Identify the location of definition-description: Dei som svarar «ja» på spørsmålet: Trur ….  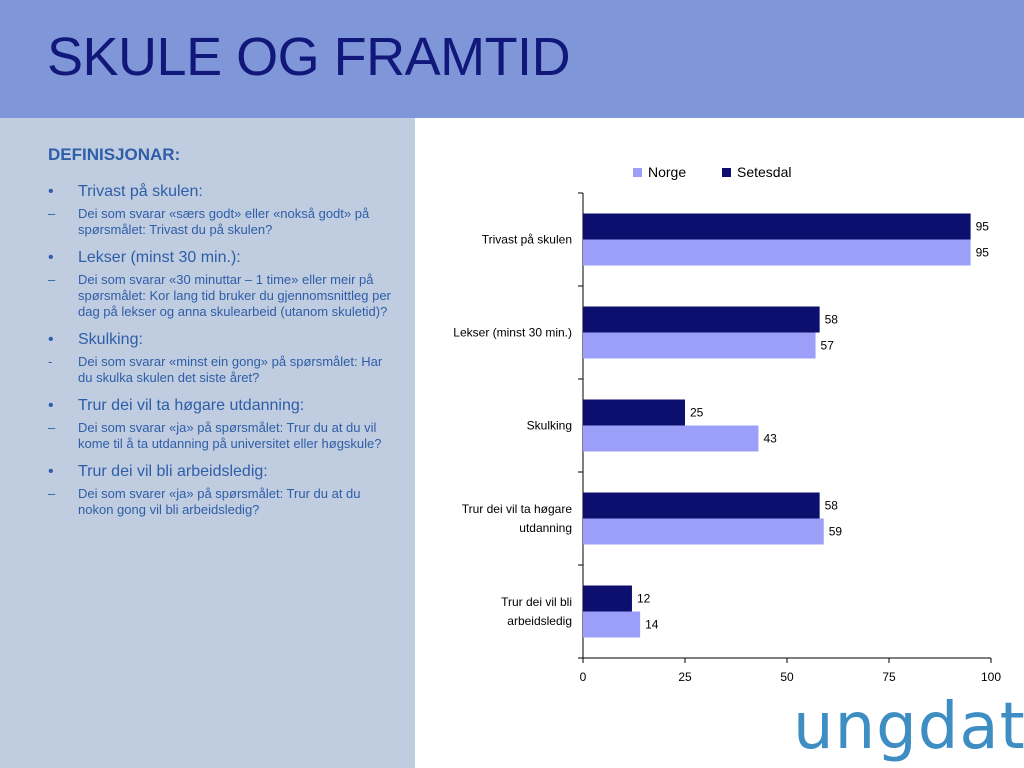
(230, 435).